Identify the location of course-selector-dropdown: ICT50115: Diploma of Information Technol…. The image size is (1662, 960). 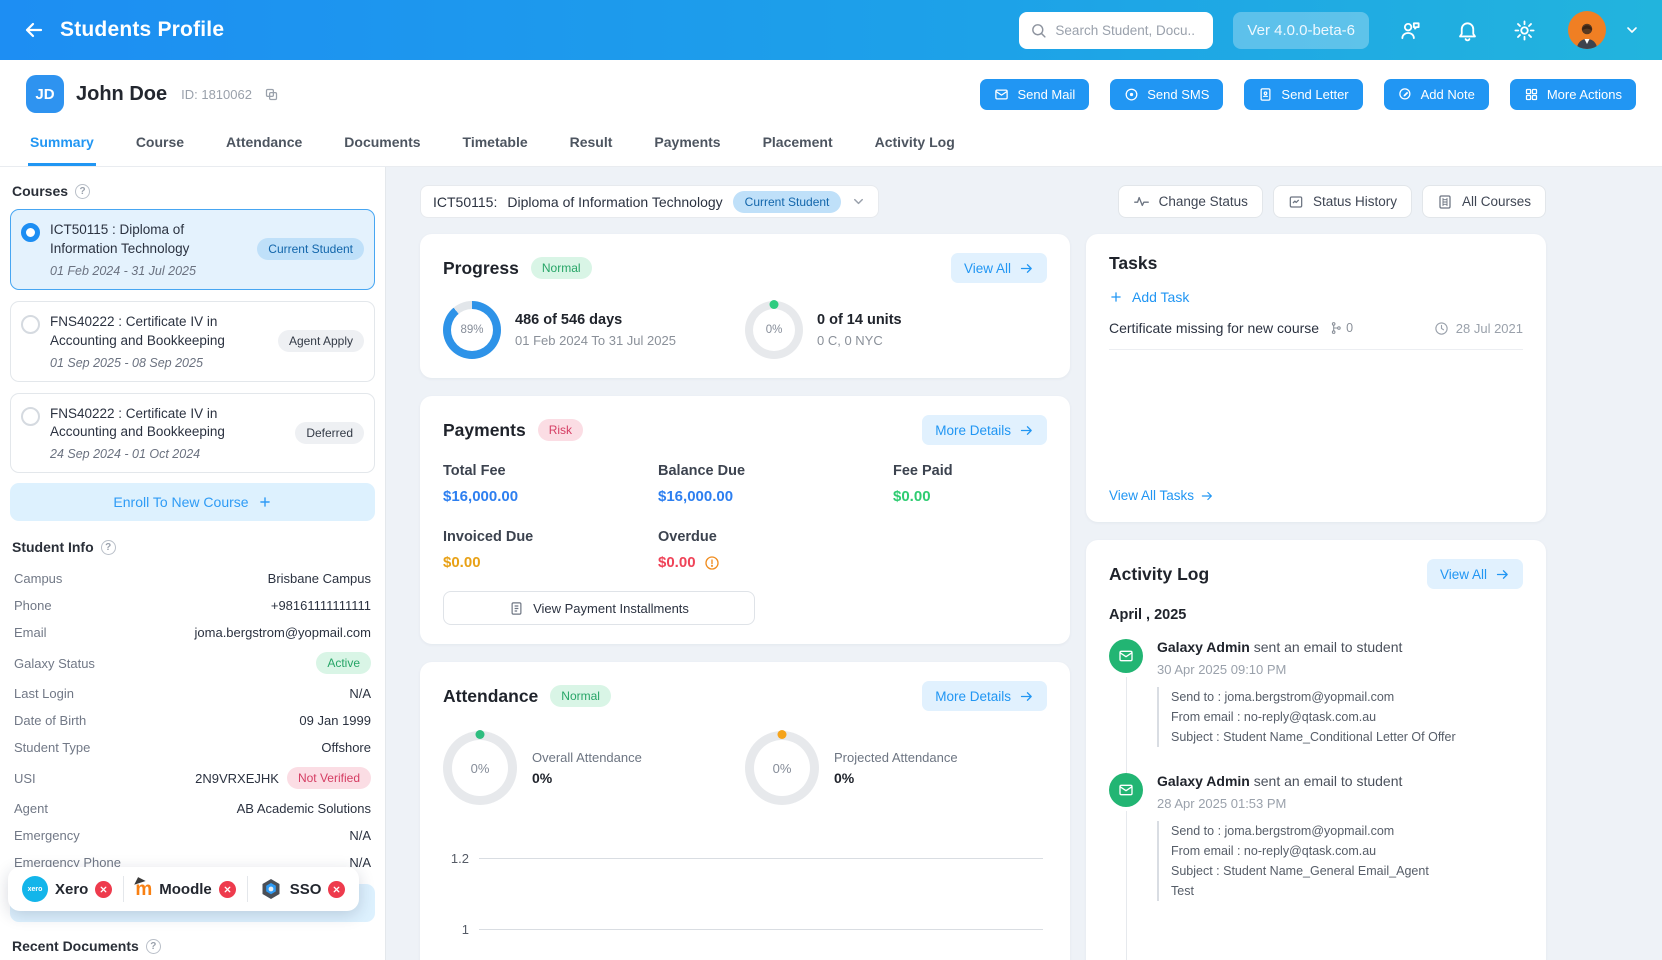
(650, 201).